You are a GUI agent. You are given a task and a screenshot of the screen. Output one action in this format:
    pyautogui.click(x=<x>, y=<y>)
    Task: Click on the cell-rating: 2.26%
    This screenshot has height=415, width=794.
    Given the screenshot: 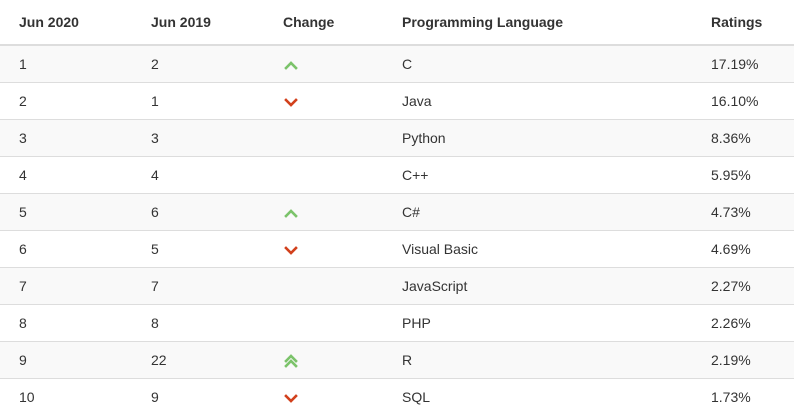 What is the action you would take?
    pyautogui.click(x=752, y=323)
    